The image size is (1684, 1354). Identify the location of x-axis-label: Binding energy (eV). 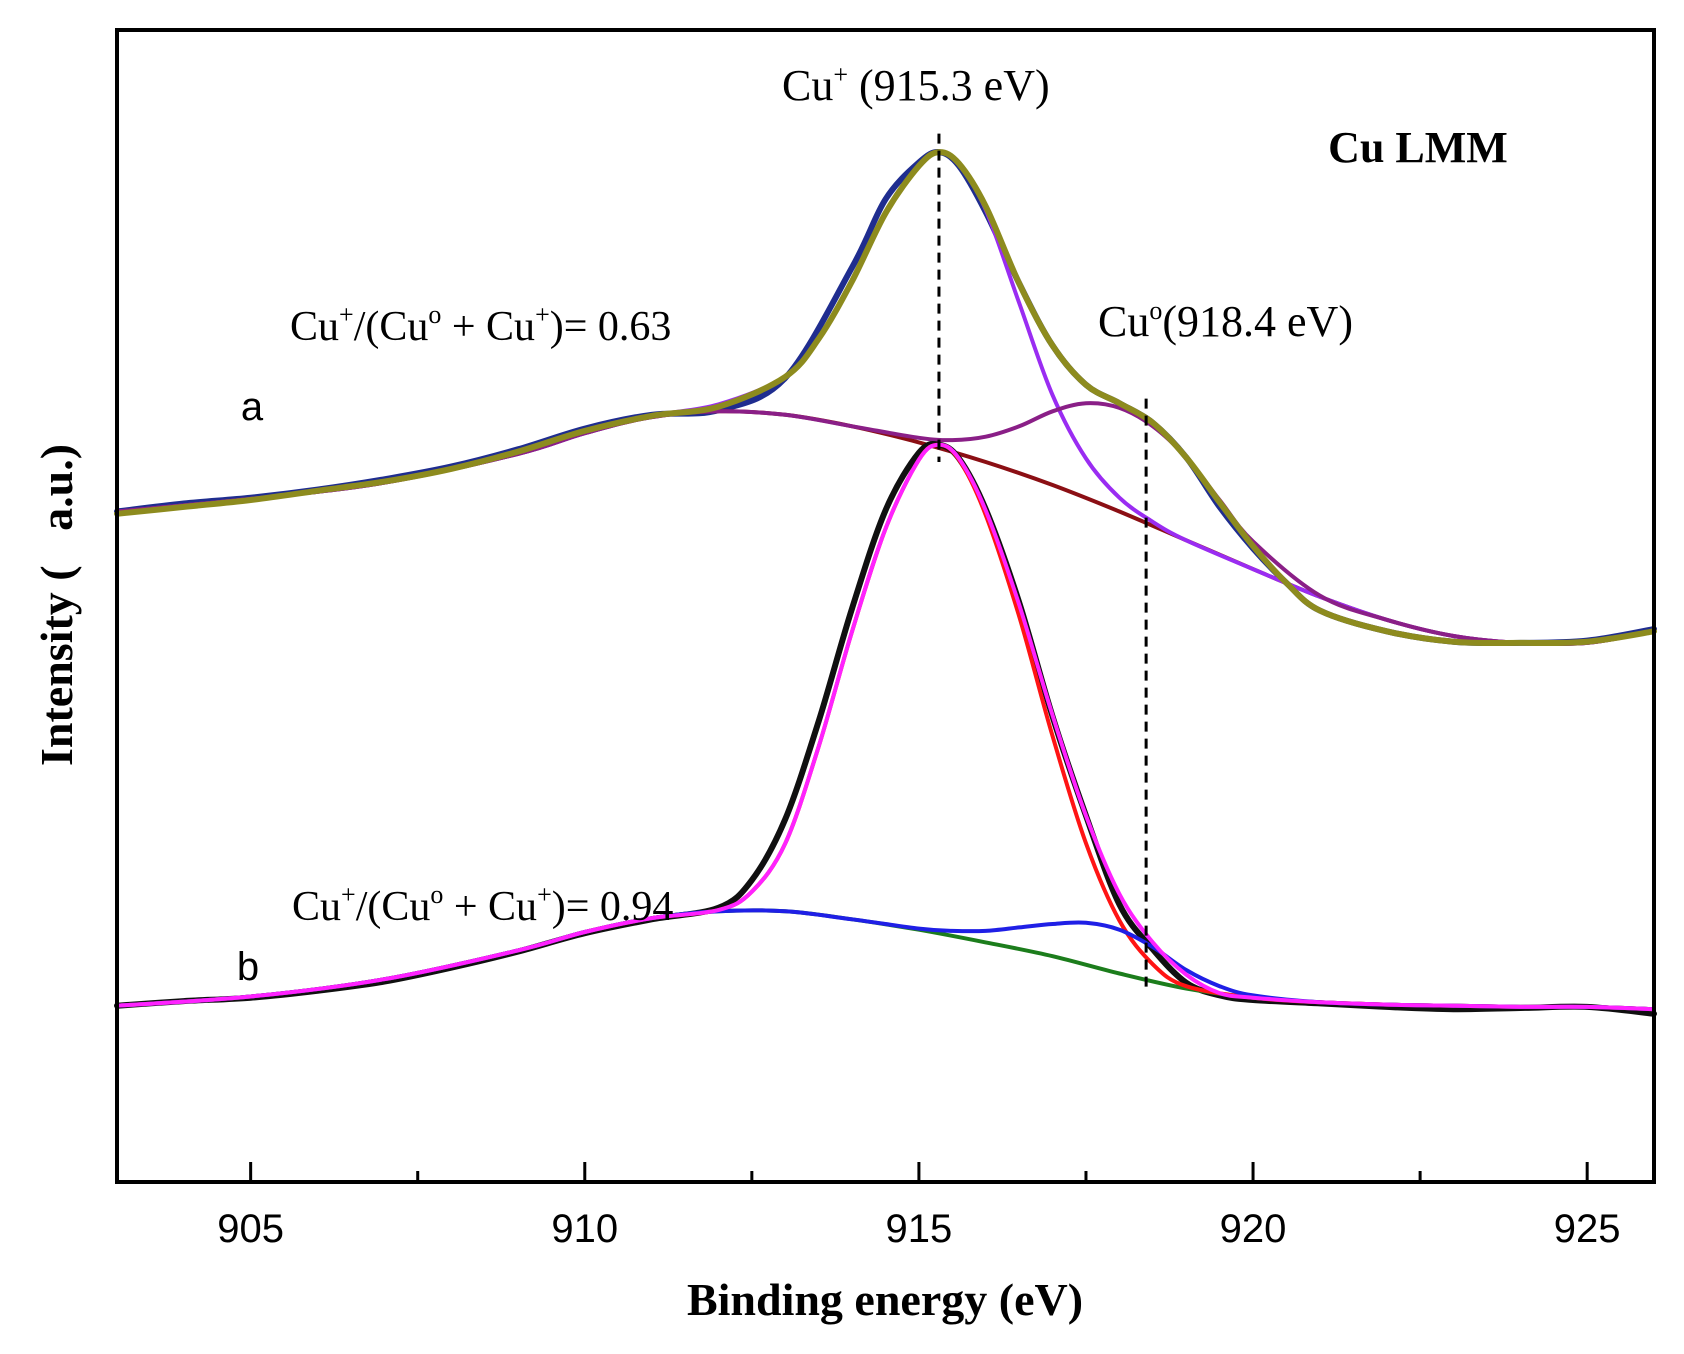
(885, 1299).